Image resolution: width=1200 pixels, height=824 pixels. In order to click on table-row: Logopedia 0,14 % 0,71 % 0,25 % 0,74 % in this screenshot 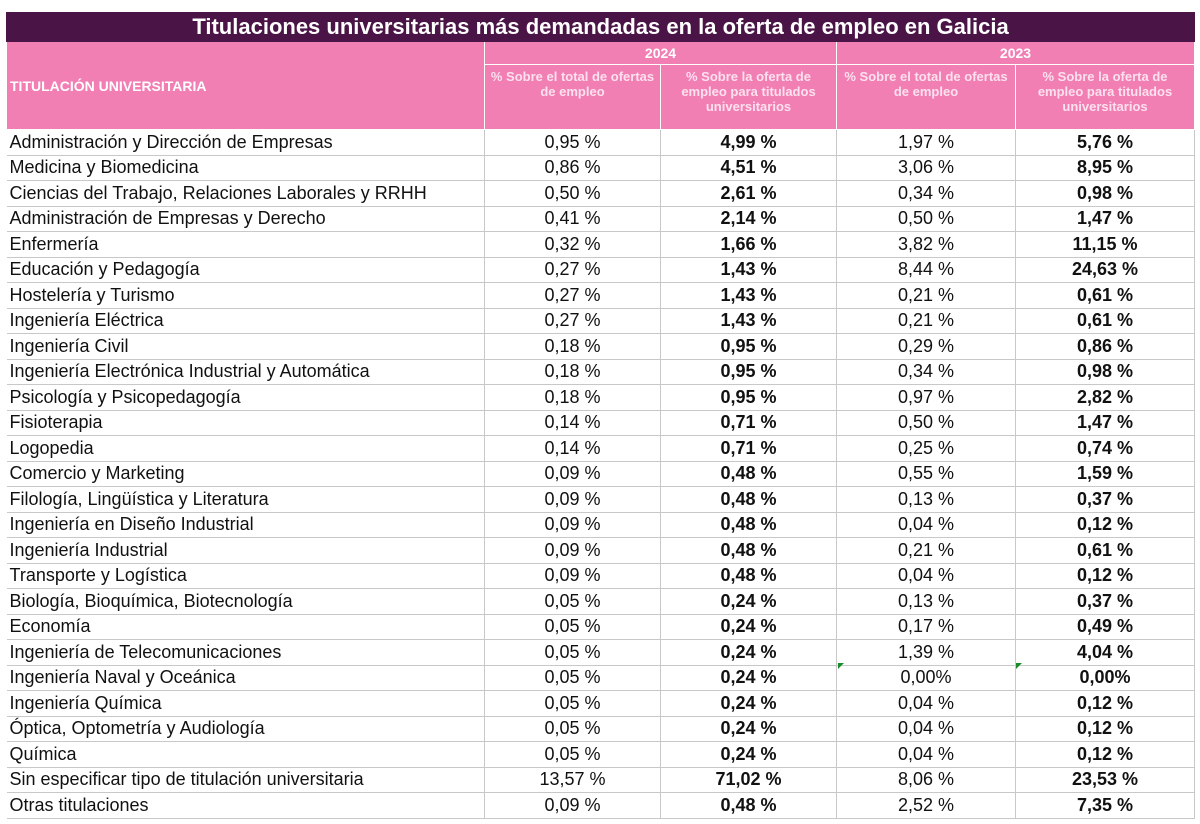, I will do `click(601, 448)`.